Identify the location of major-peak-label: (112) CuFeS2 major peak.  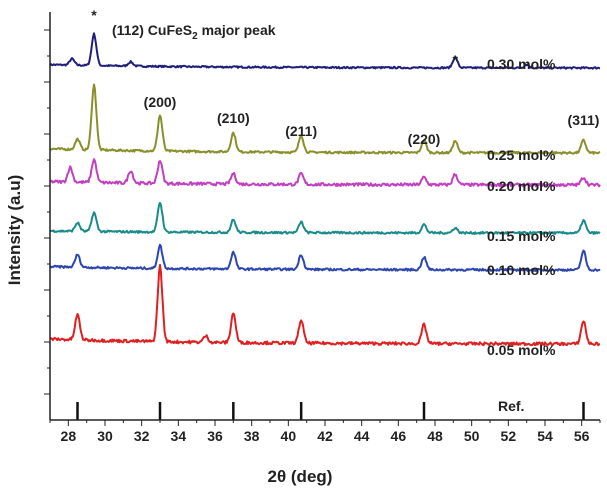
(194, 32).